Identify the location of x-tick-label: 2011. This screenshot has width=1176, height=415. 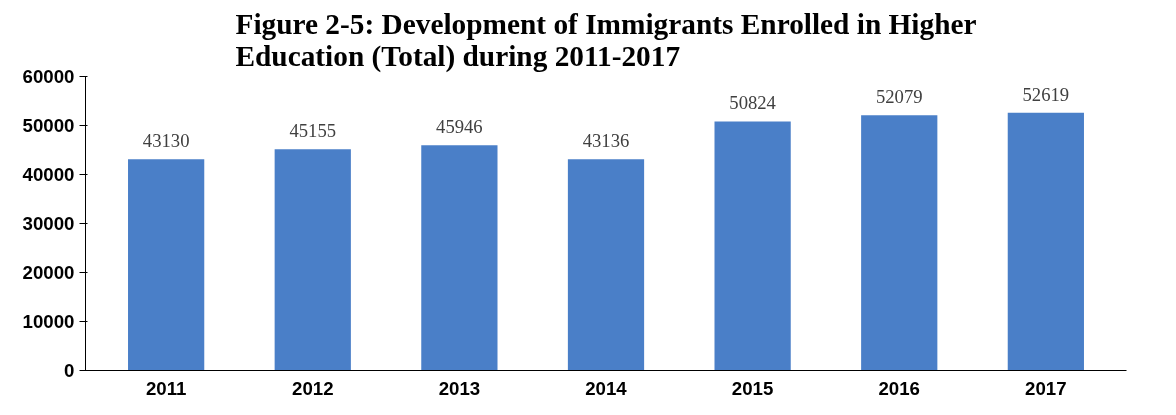
(166, 388).